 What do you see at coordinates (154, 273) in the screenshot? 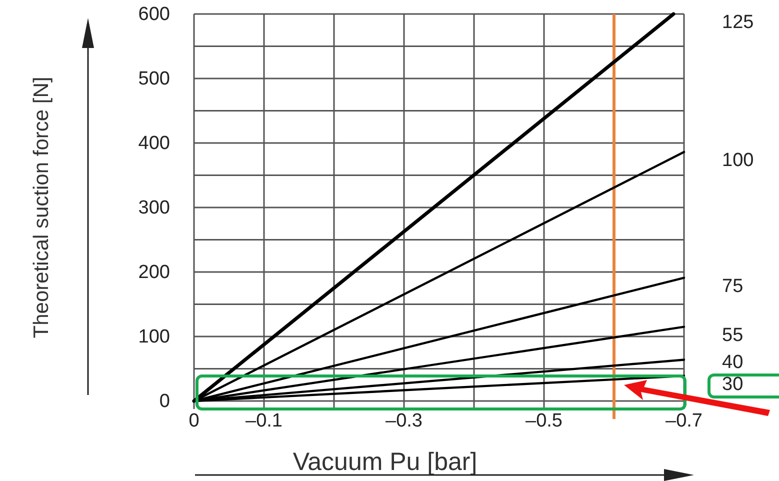
I see `y-tick-label: 200` at bounding box center [154, 273].